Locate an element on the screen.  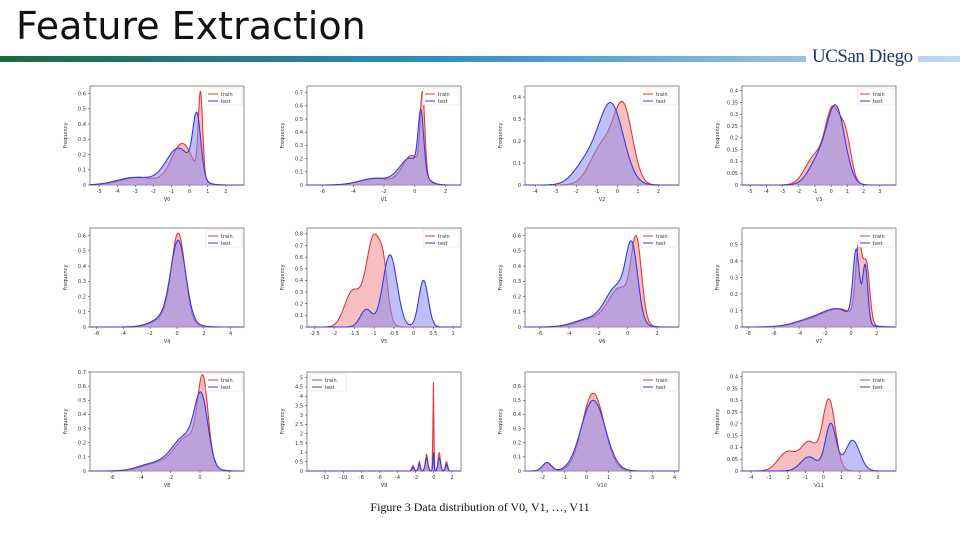
x-axis-label: V11 is located at coordinates (819, 486).